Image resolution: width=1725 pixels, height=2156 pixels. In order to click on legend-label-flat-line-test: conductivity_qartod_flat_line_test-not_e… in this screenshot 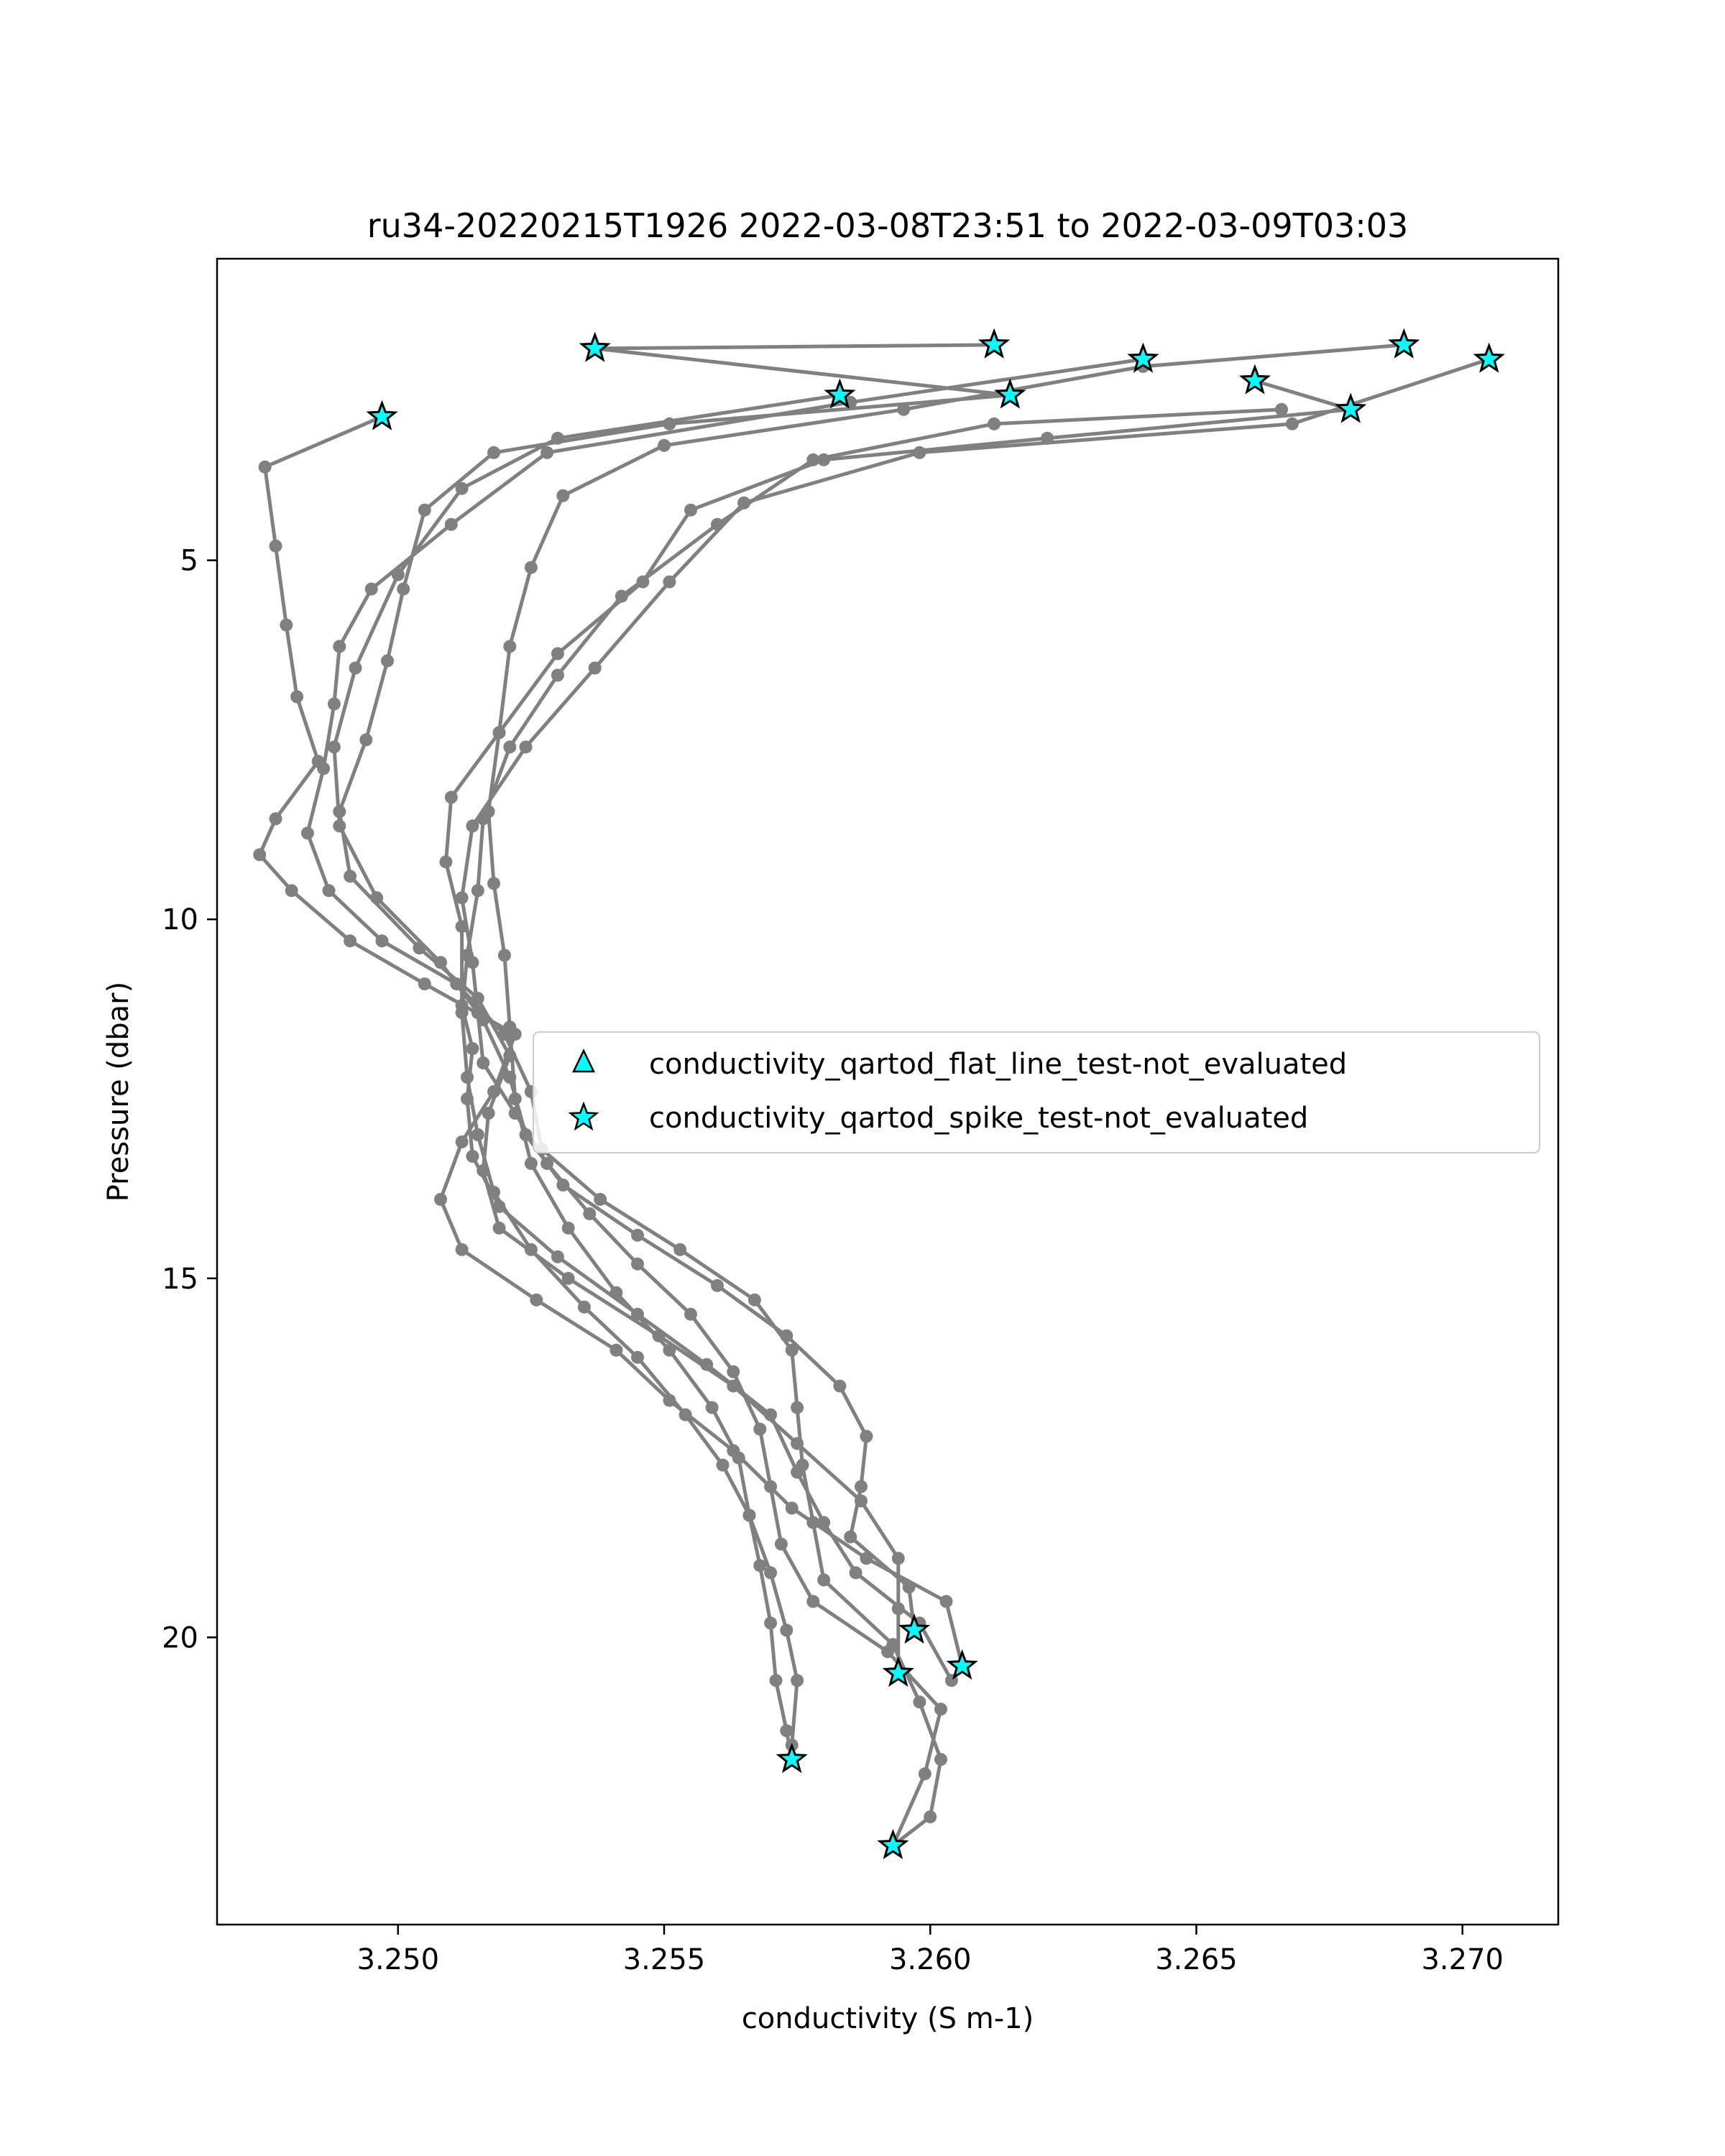, I will do `click(998, 1064)`.